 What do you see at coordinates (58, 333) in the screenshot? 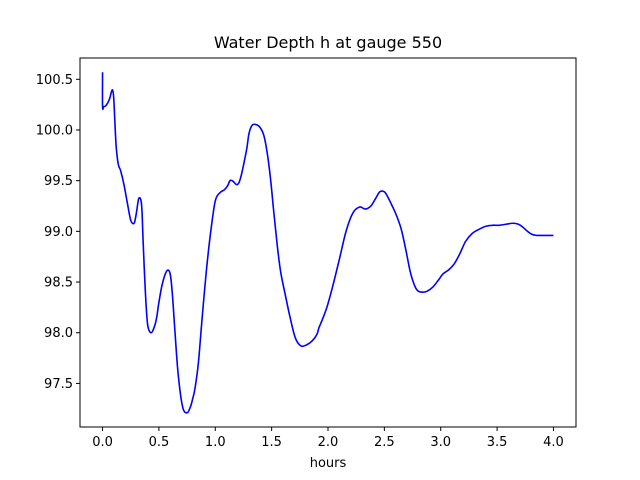
I see `y-tick-label: 98.0` at bounding box center [58, 333].